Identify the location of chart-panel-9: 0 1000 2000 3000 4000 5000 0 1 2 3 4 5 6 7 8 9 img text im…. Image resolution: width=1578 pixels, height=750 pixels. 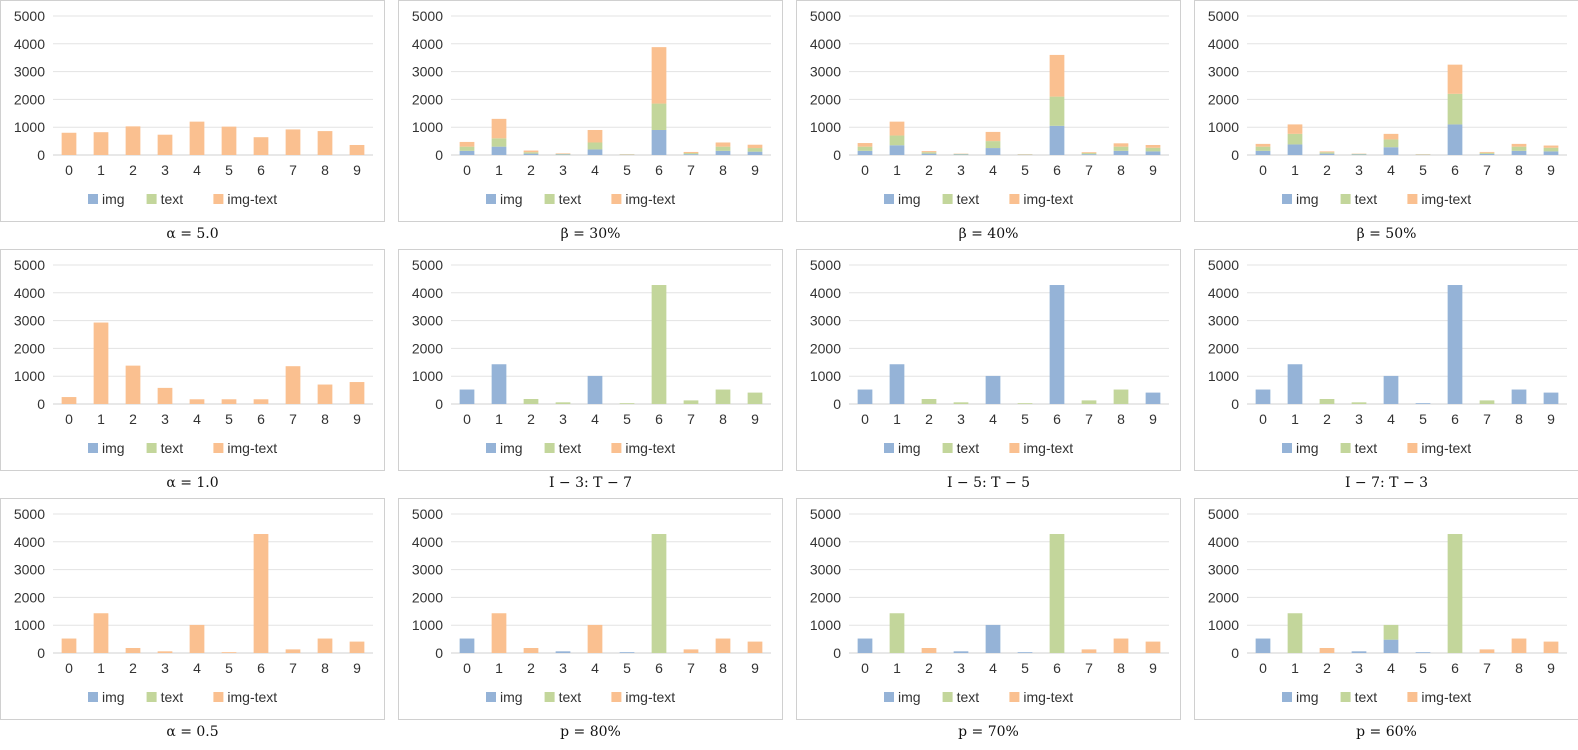
(192, 620).